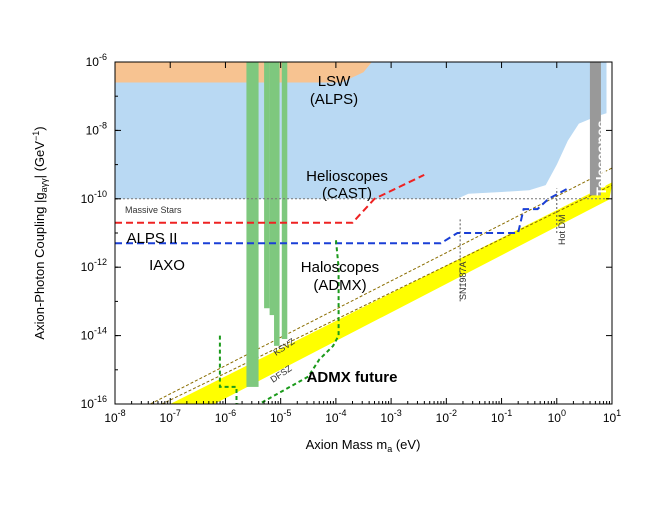  What do you see at coordinates (114, 416) in the screenshot?
I see `x-tick-label: 10⁻⁸` at bounding box center [114, 416].